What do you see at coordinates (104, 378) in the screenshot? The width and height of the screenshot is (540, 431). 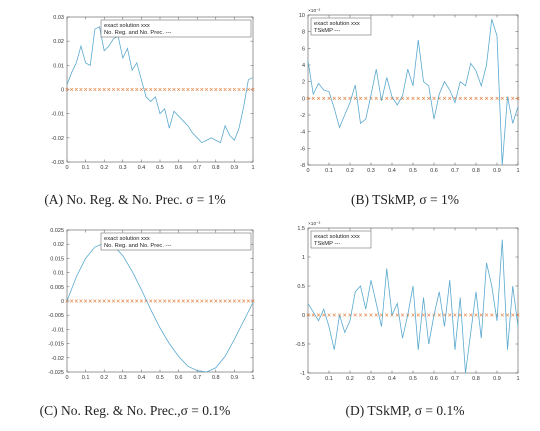 I see `x-tick-label: 0.2` at bounding box center [104, 378].